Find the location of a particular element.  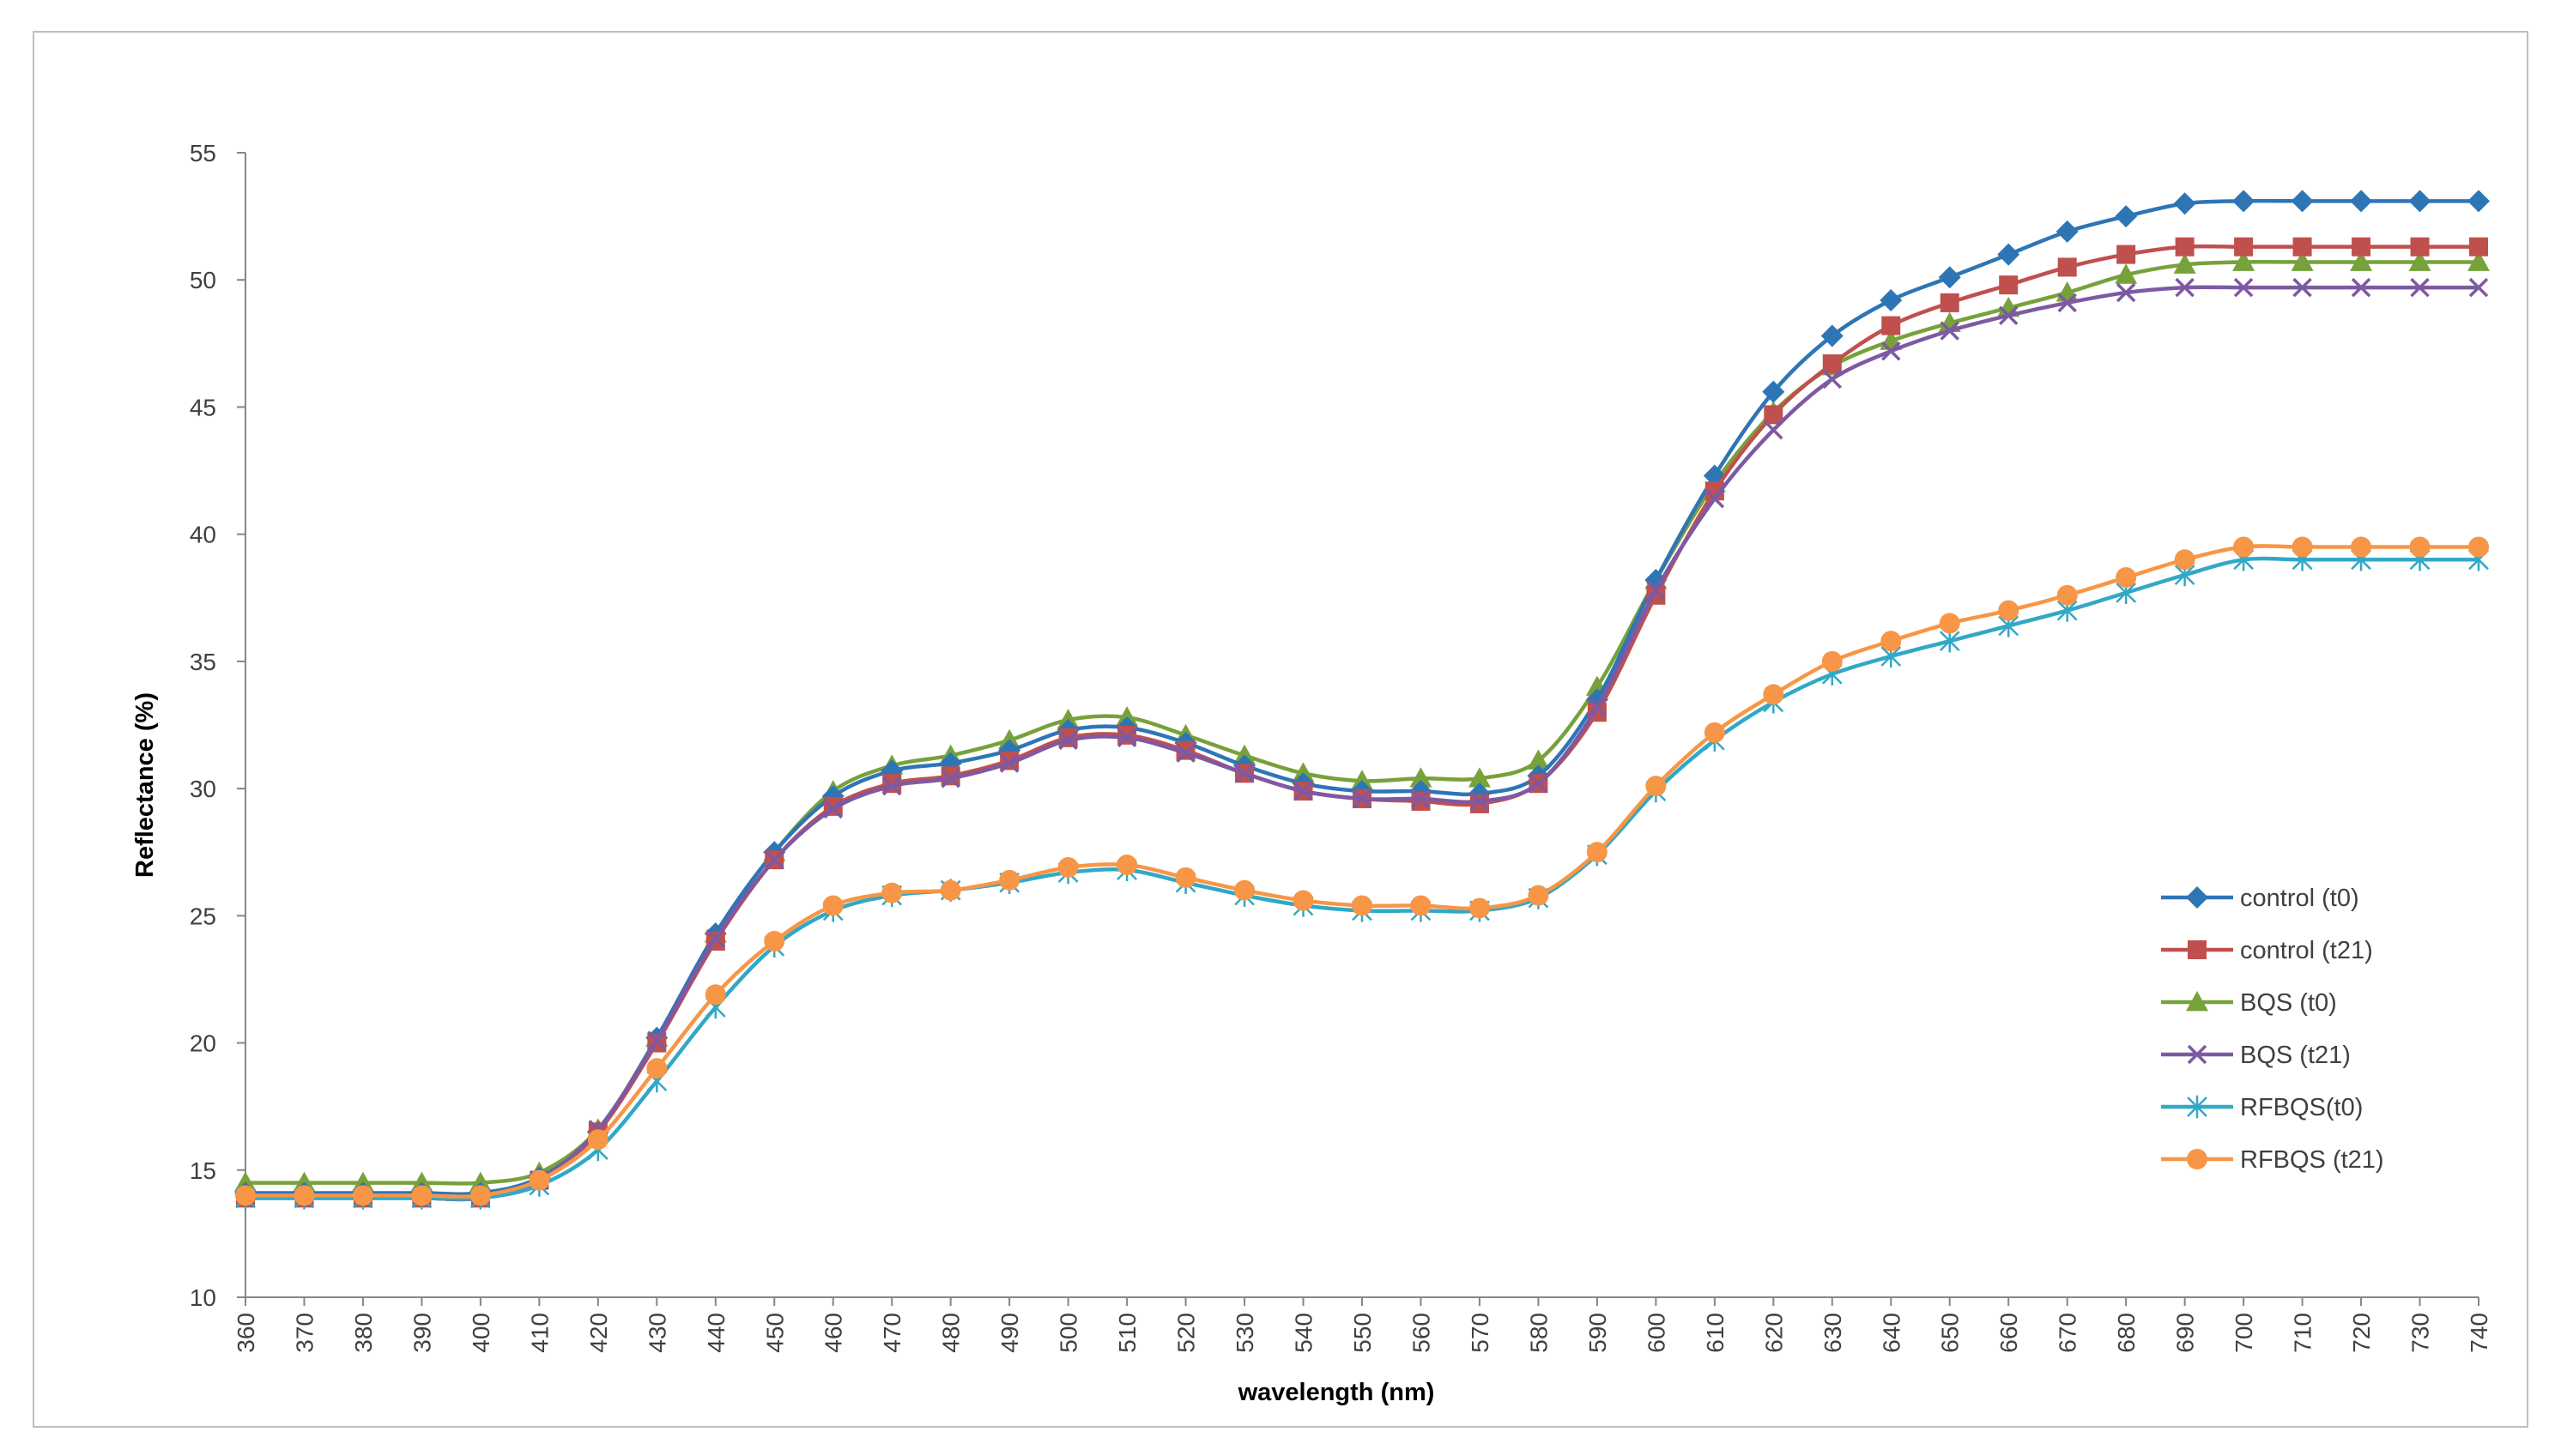

legend-label: BQS (t0) is located at coordinates (2288, 1003).